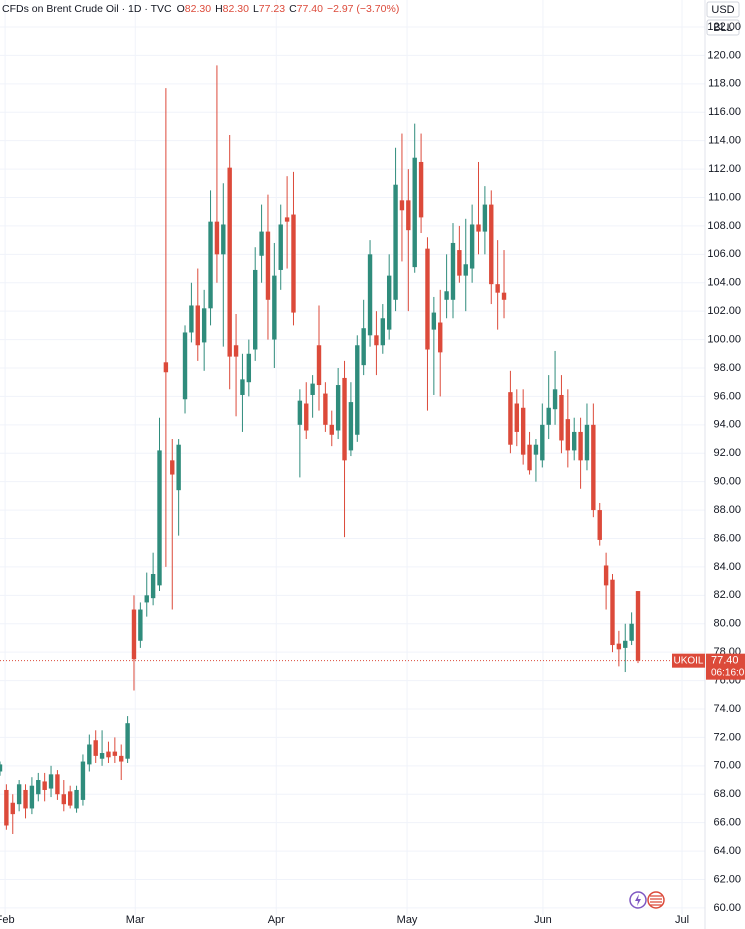 The height and width of the screenshot is (929, 745). I want to click on unit: BLL, so click(723, 28).